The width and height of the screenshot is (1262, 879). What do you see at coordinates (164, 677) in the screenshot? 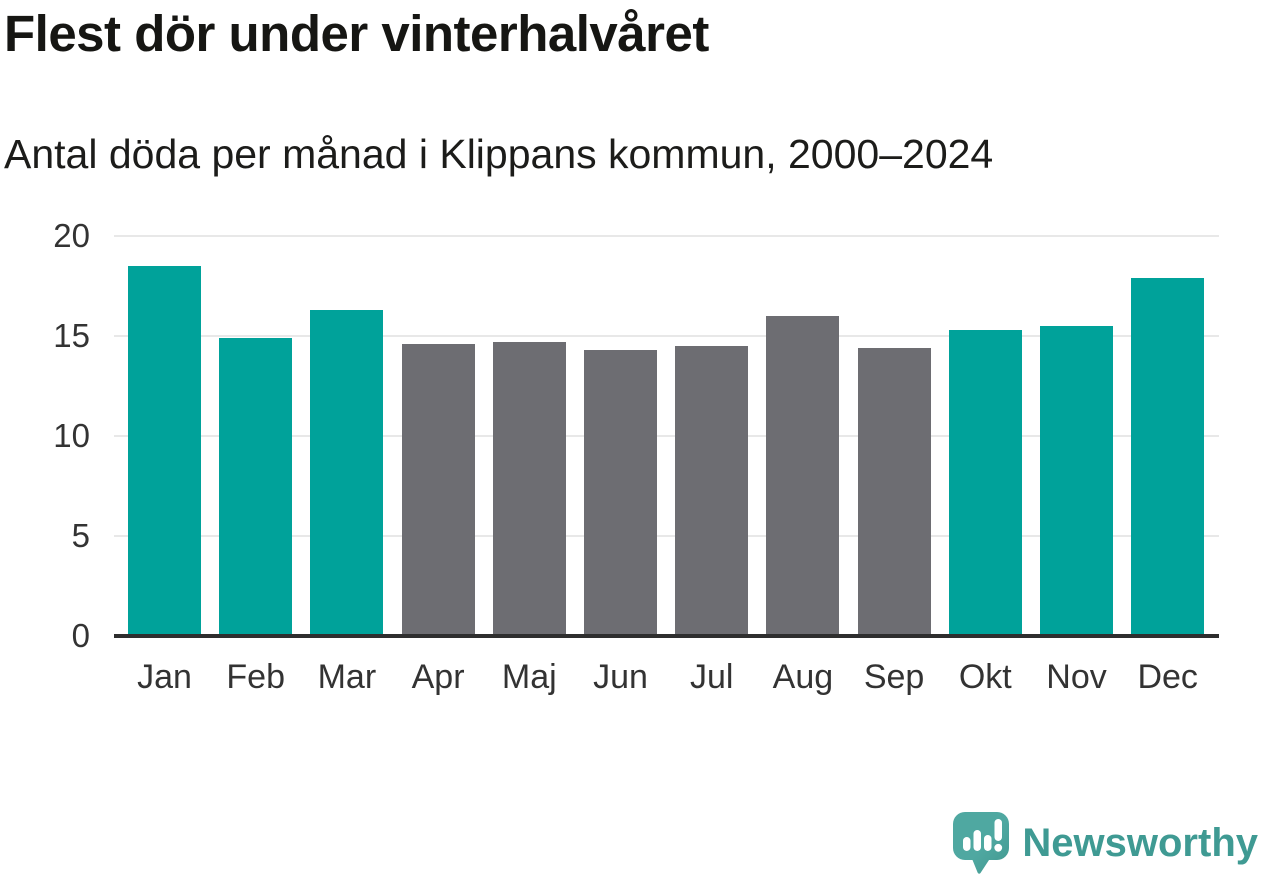
I see `x-tick-label-jan: Jan` at bounding box center [164, 677].